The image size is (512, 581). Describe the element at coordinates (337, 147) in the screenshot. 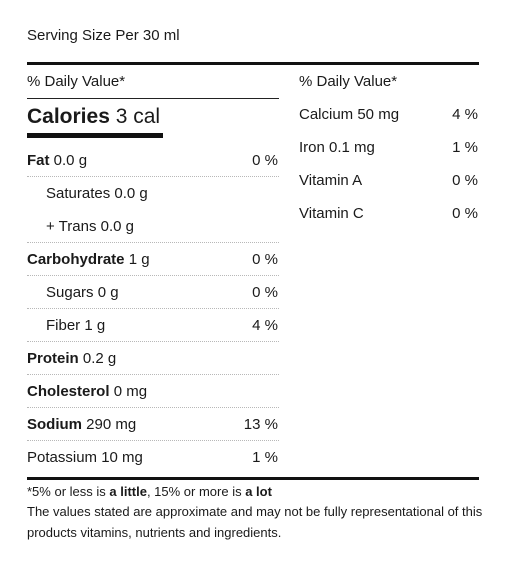

I see `nutrient-label: Iron 0.1 mg` at that location.